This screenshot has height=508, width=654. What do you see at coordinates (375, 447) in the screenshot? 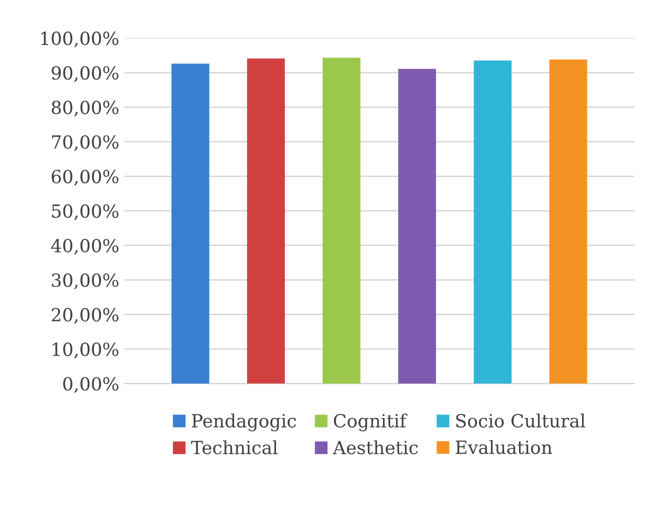
I see `legend-label: Aesthetic` at bounding box center [375, 447].